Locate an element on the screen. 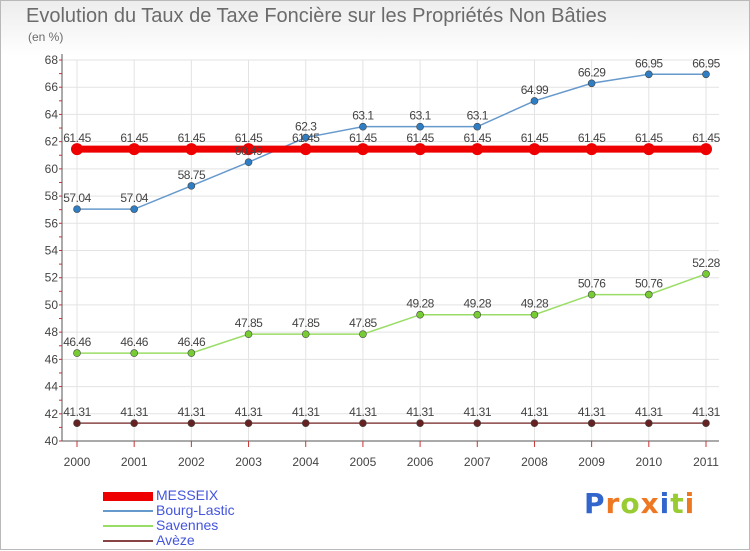 The image size is (750, 551). logo-letter: o is located at coordinates (630, 503).